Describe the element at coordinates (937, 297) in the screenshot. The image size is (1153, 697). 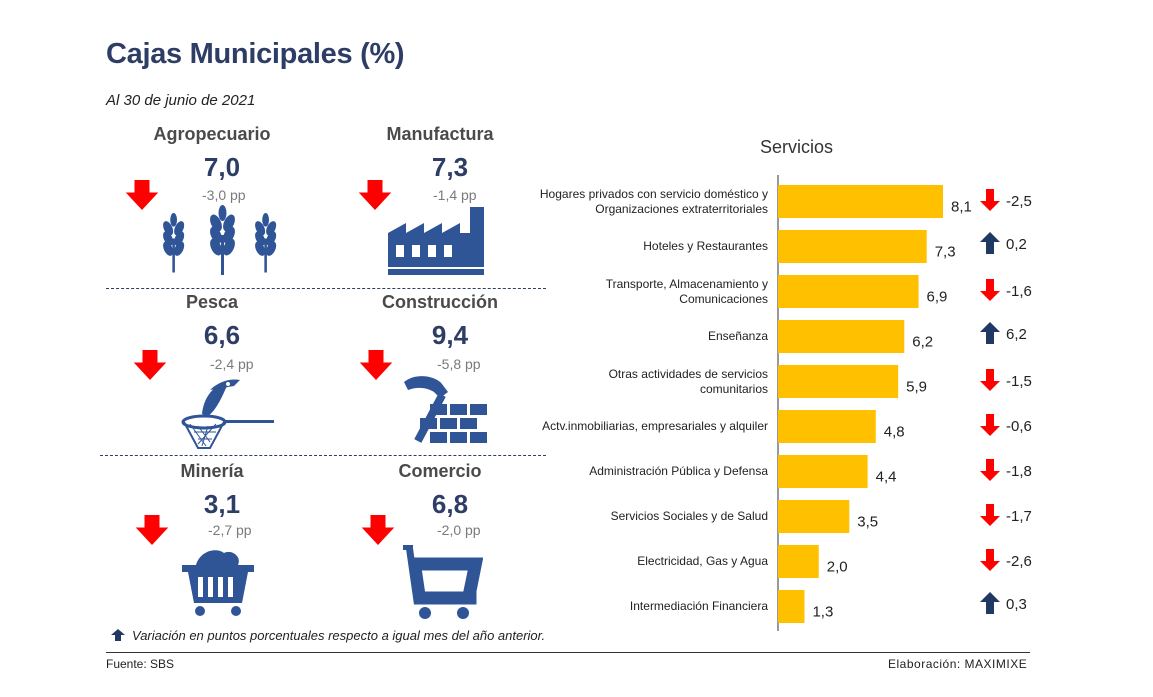
I see `bar-value-label: 6,9` at that location.